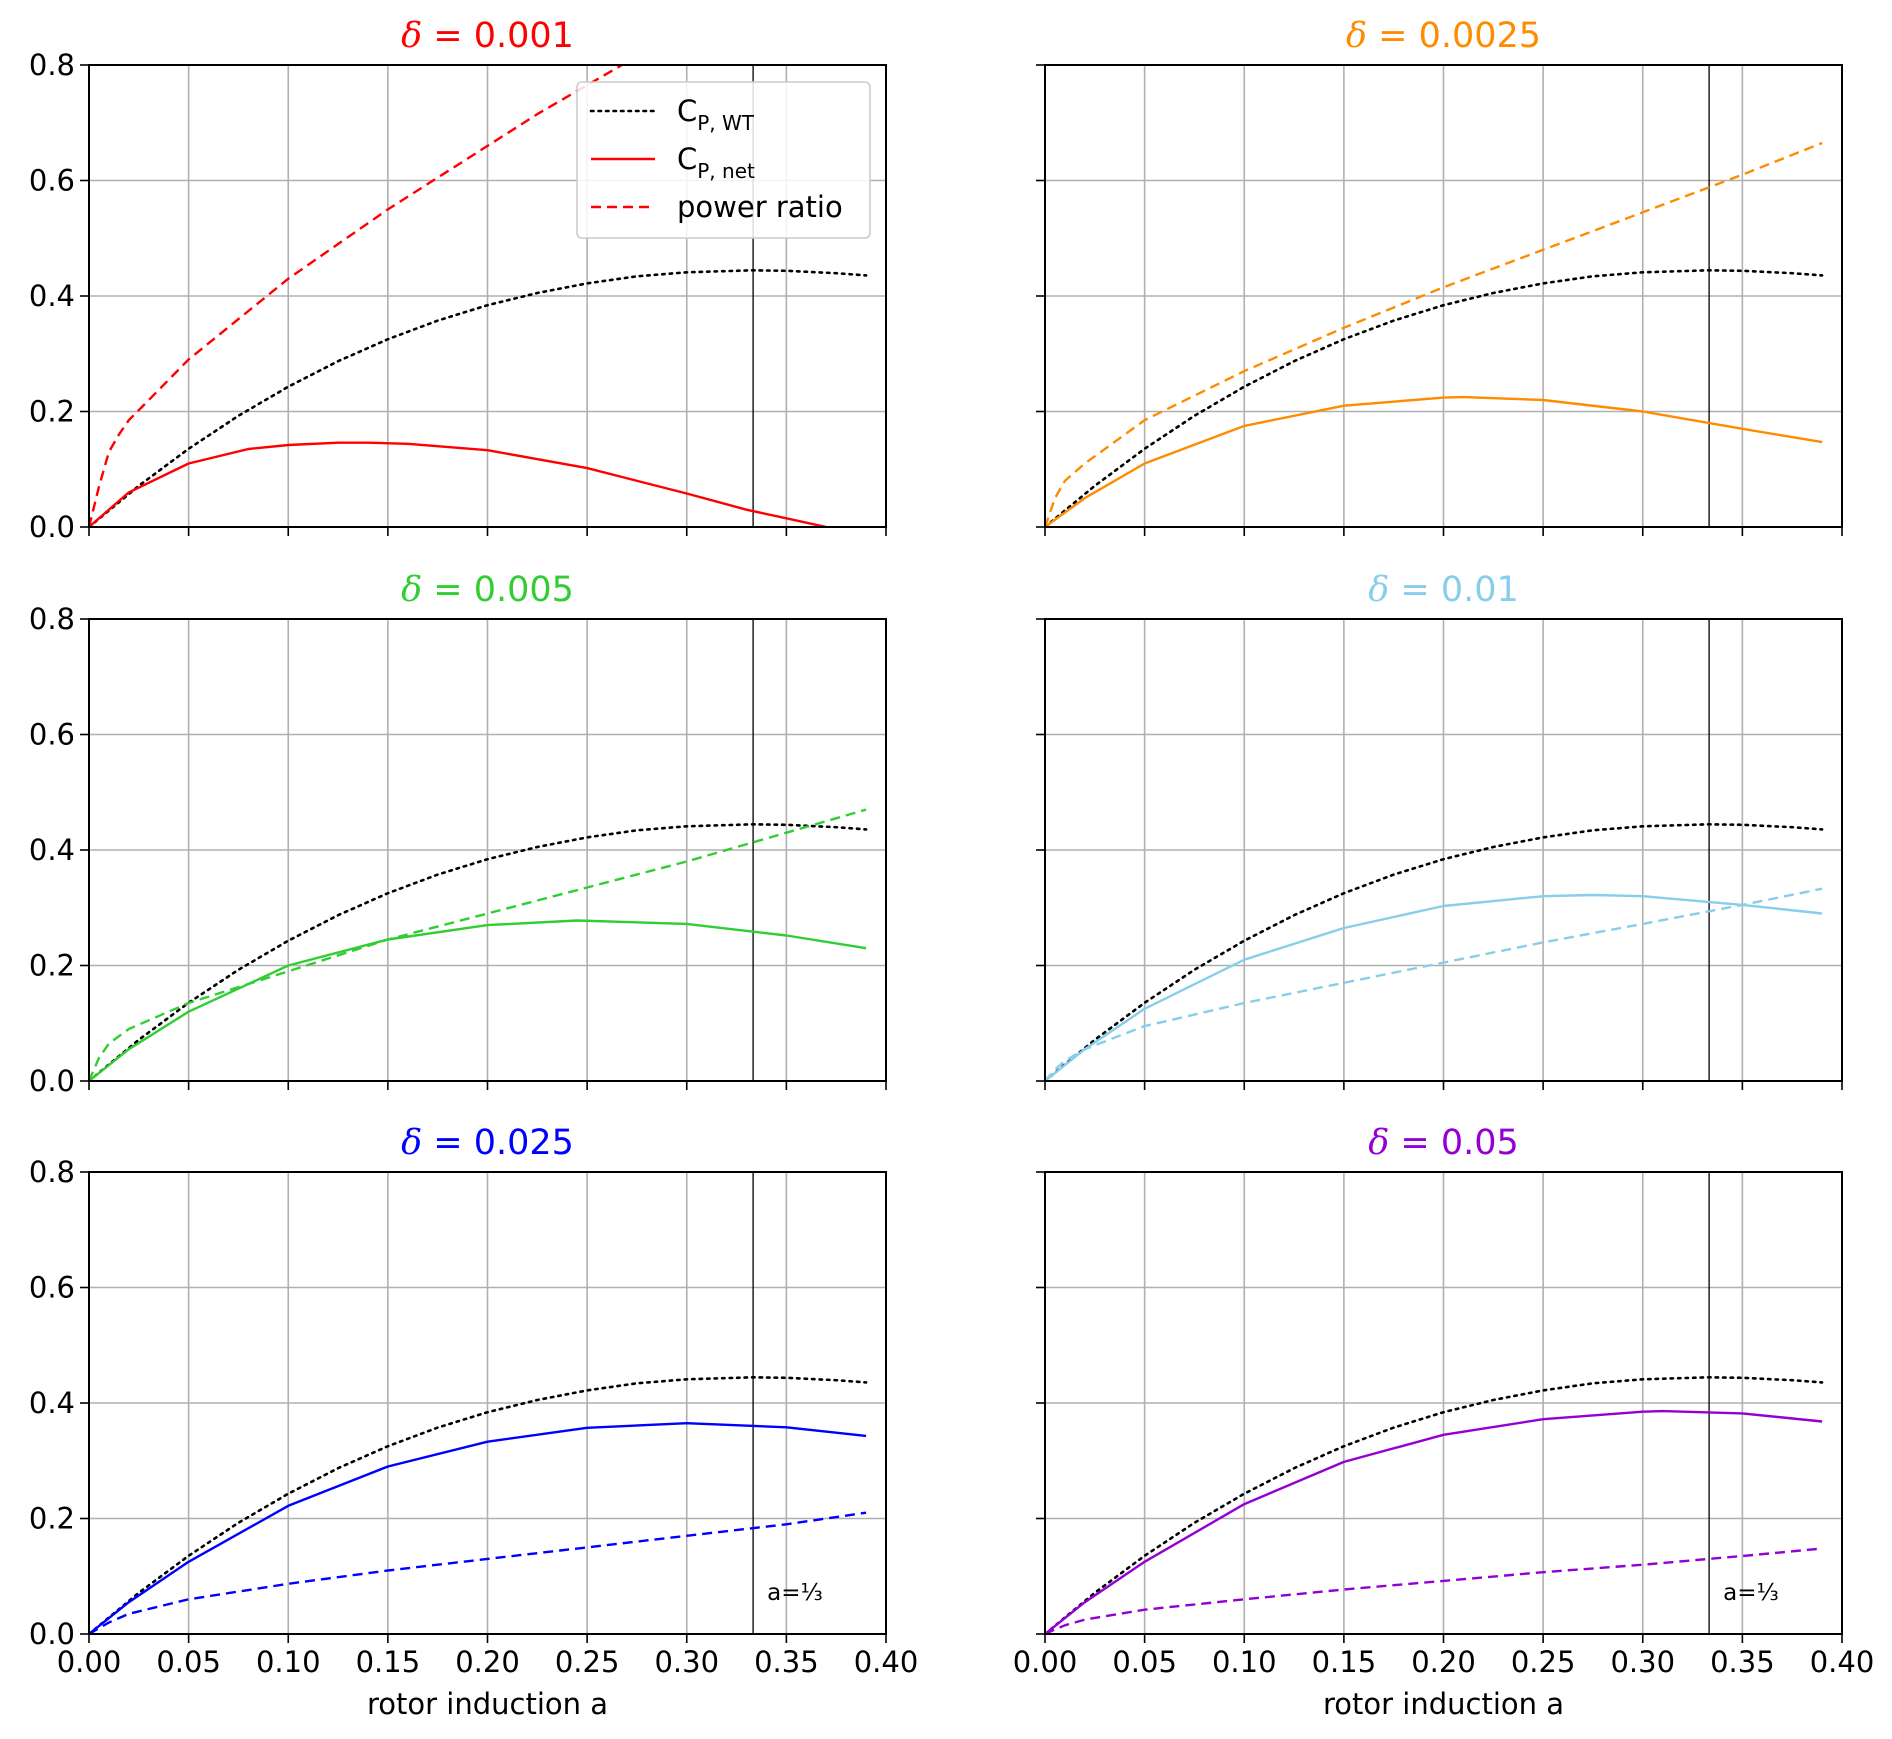  I want to click on legend-label: CP, net, so click(716, 162).